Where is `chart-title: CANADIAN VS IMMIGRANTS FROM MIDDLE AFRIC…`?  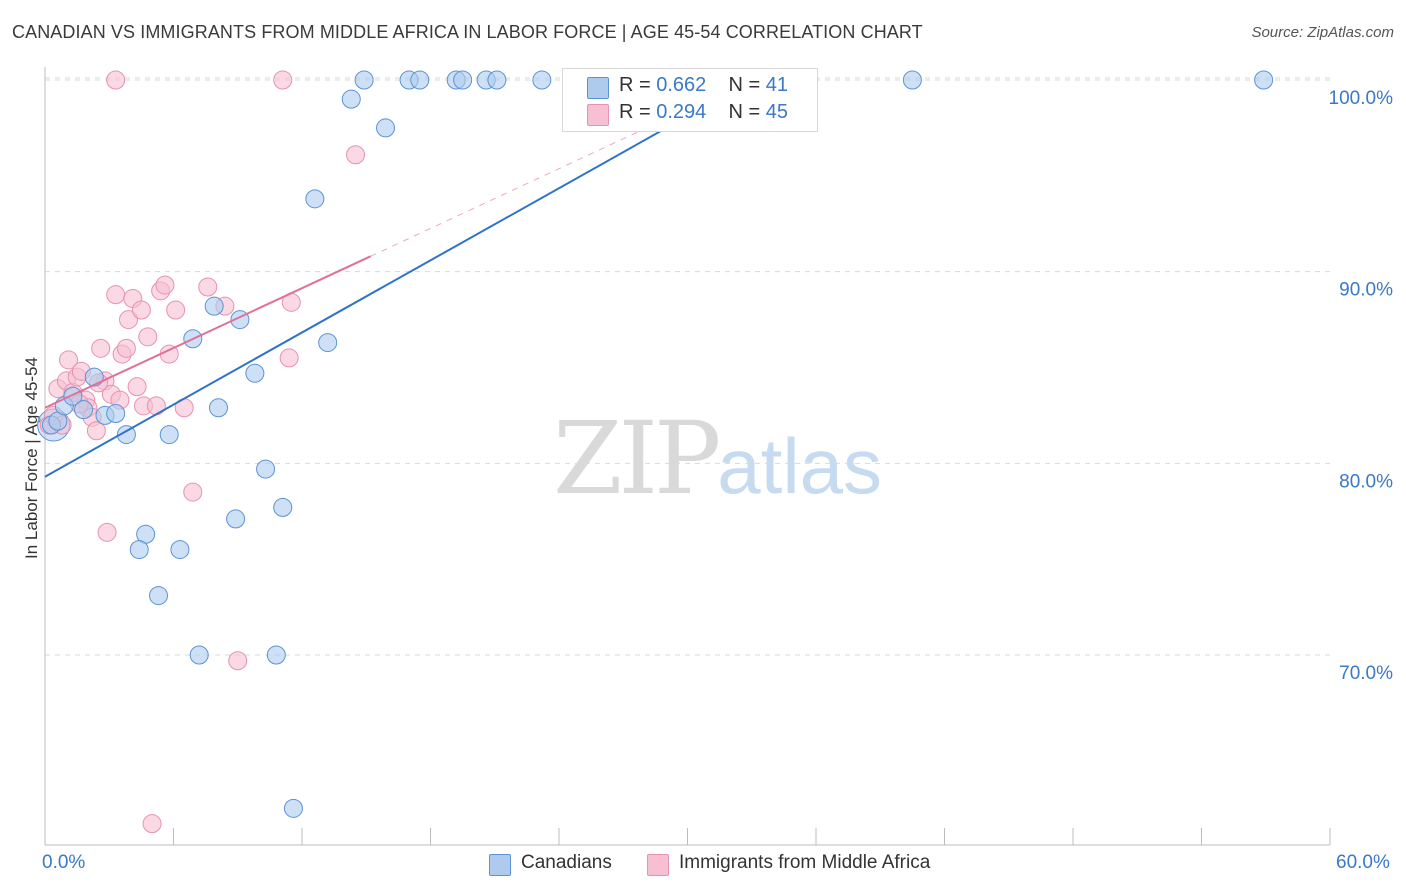 chart-title: CANADIAN VS IMMIGRANTS FROM MIDDLE AFRIC… is located at coordinates (467, 32).